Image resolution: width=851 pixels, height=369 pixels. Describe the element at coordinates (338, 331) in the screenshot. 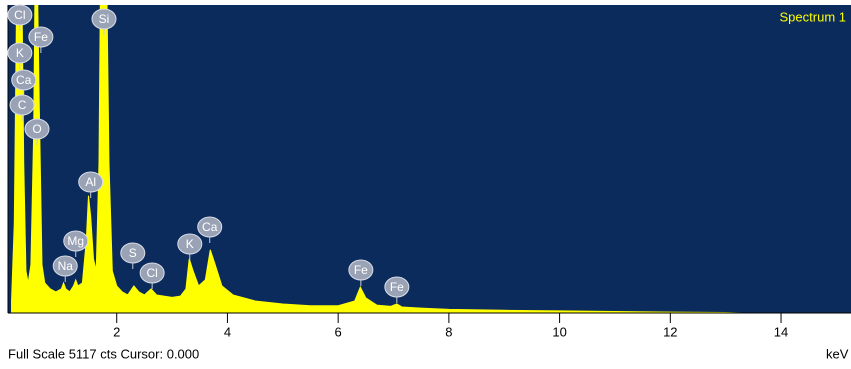

I see `x-tick-label: 6` at that location.